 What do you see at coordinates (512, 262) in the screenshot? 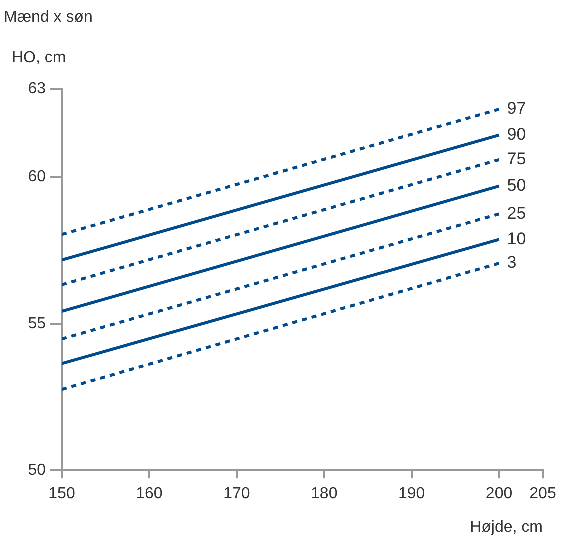
I see `series-label: 3` at bounding box center [512, 262].